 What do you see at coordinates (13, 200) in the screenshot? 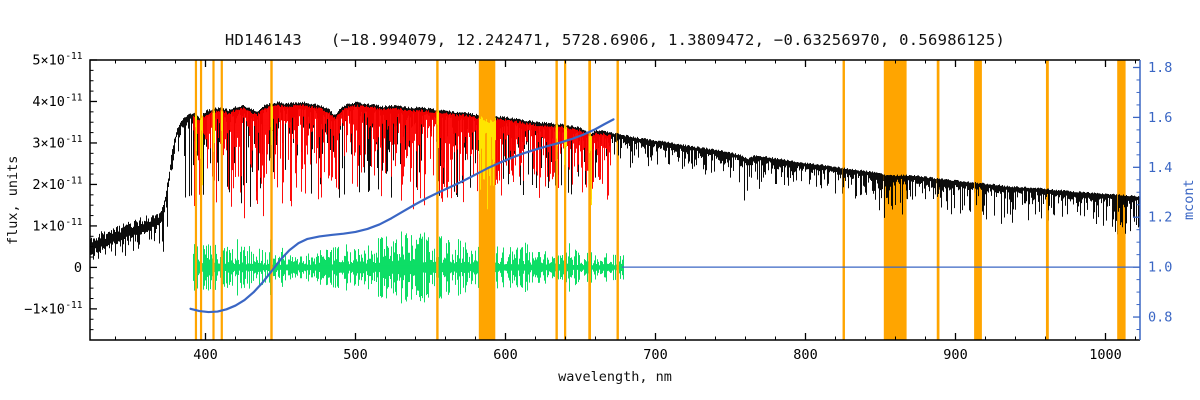
I see `y-axis-left-label: flux, units` at bounding box center [13, 200].